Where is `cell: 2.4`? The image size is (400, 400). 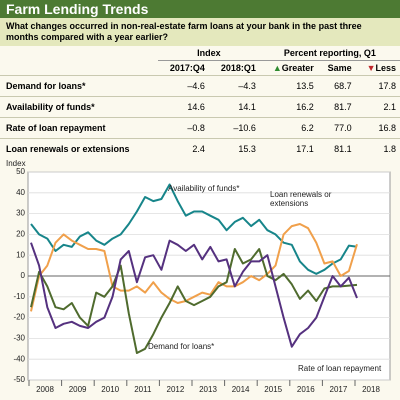
cell: 2.4 is located at coordinates (183, 148).